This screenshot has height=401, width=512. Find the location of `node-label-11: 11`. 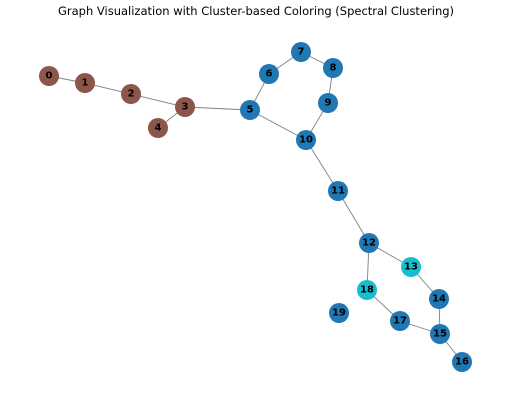

node-label-11: 11 is located at coordinates (338, 191).